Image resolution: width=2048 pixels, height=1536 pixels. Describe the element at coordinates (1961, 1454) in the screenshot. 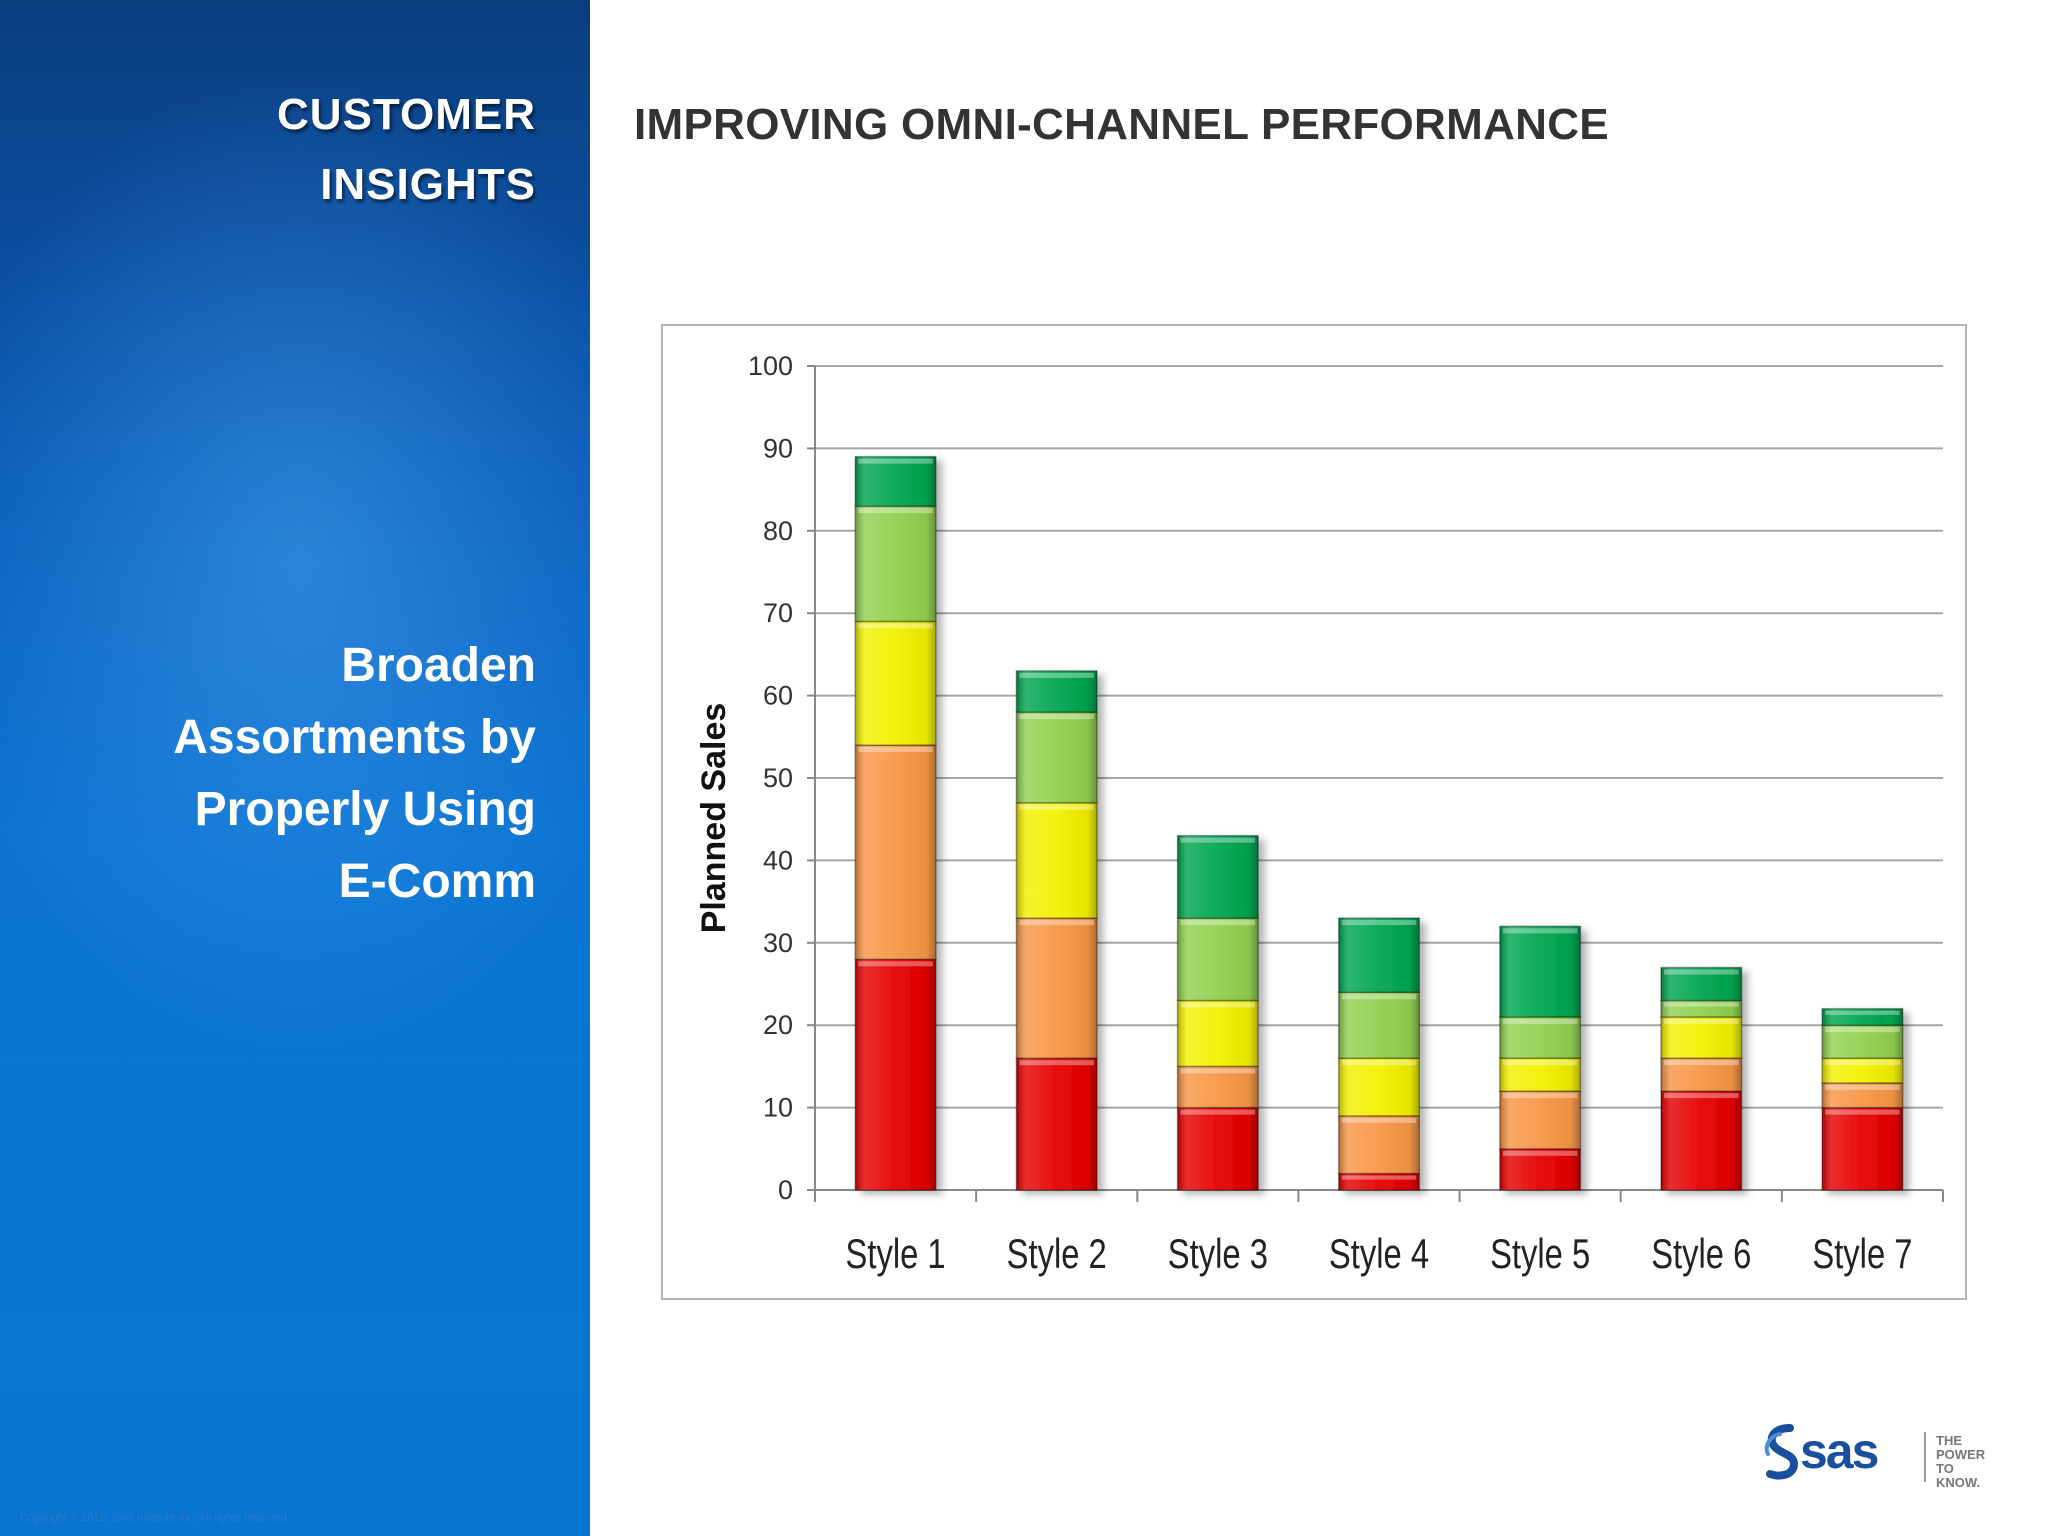

I see `logo-tagline-line: POWER` at that location.